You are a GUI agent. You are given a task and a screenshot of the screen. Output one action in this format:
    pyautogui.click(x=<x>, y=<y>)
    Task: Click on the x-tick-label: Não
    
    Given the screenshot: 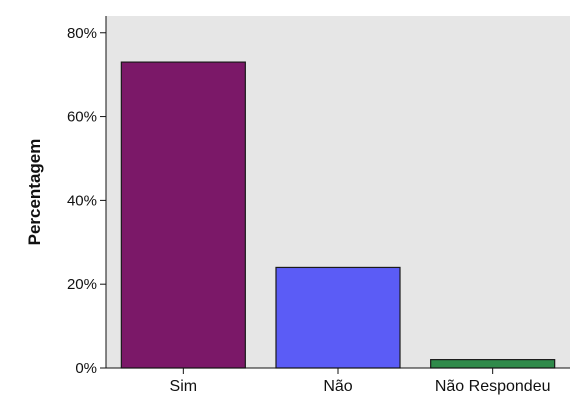 What is the action you would take?
    pyautogui.click(x=337, y=386)
    